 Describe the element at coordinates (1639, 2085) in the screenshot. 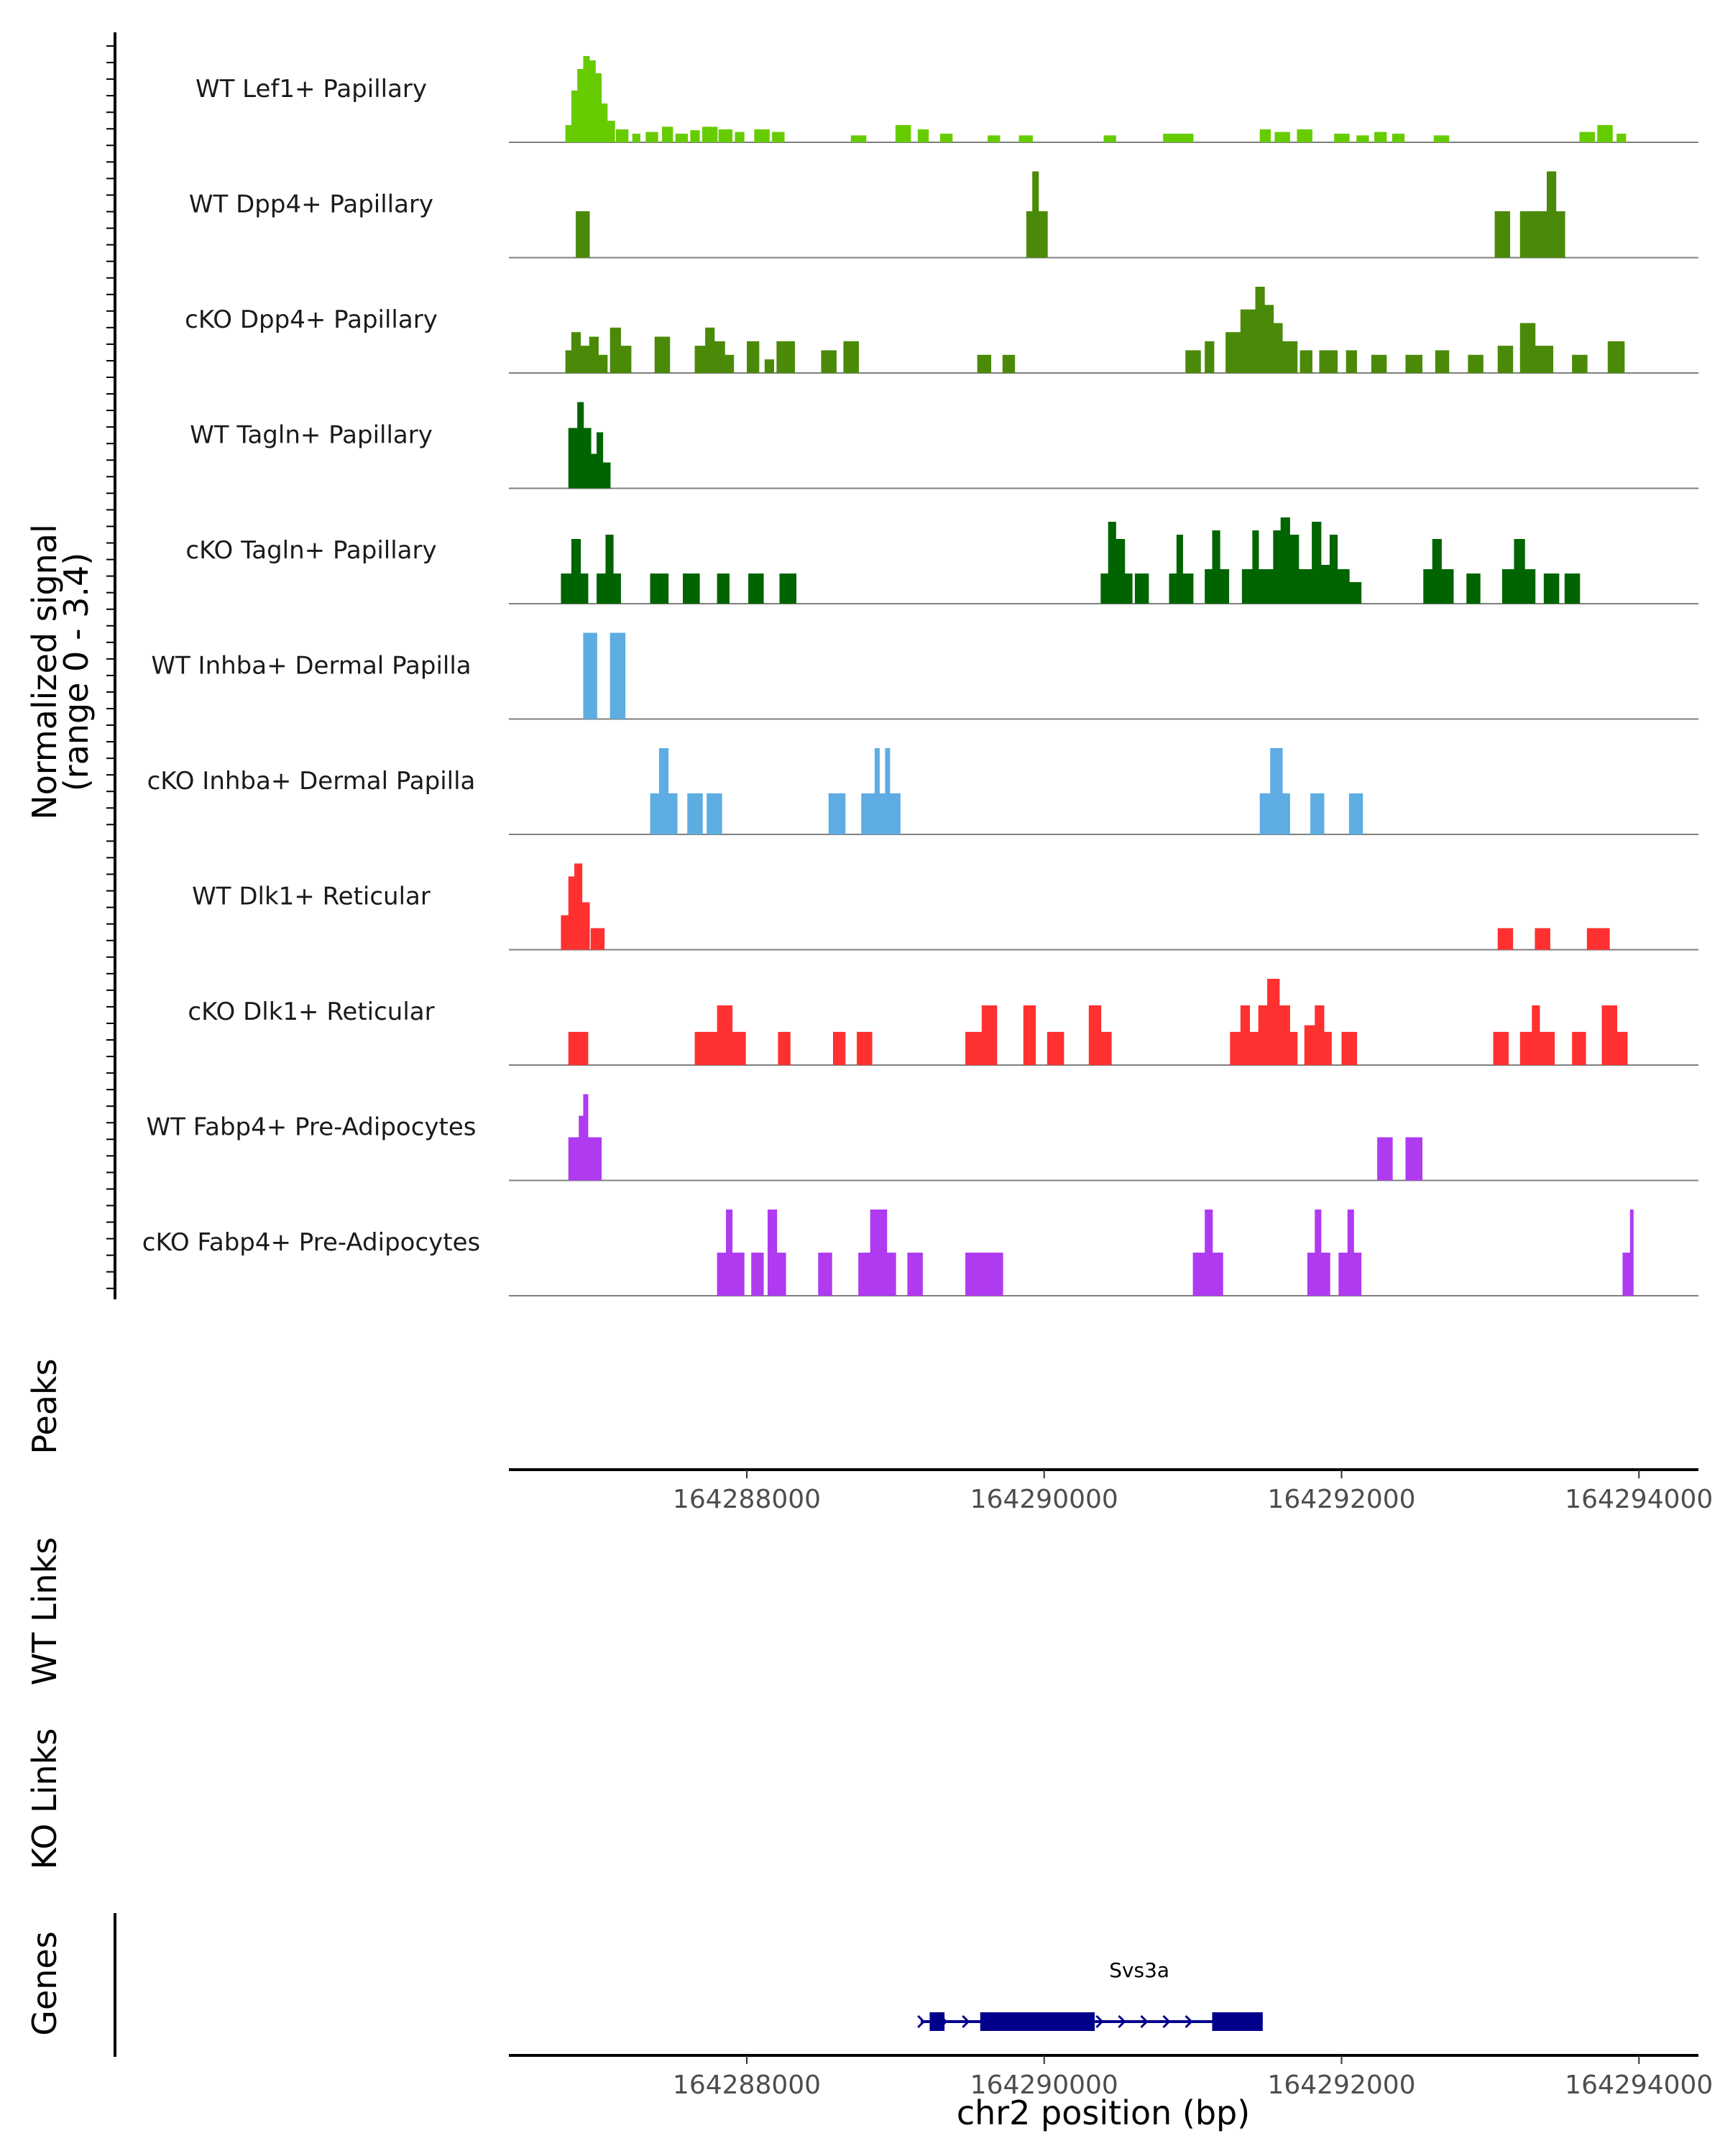

I see `x-tick-label: 164294000` at that location.